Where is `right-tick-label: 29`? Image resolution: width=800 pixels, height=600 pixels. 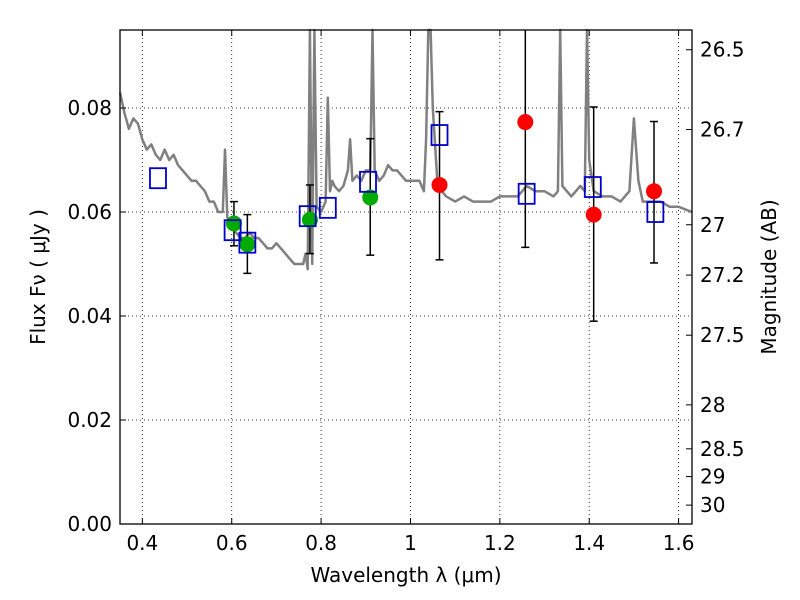
right-tick-label: 29 is located at coordinates (712, 477).